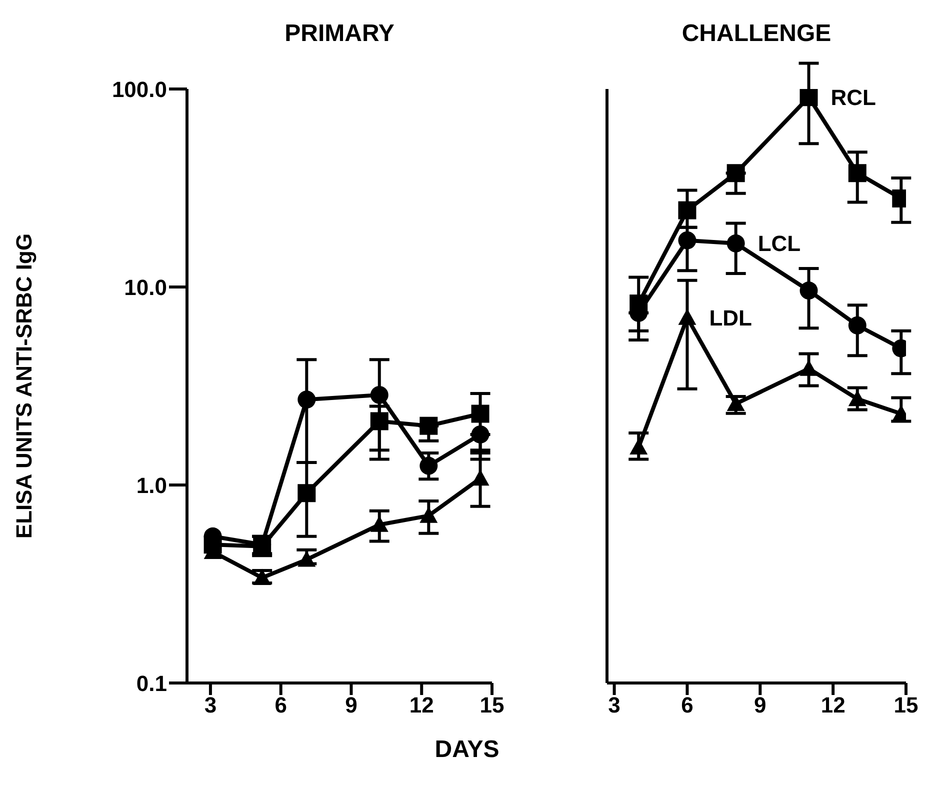  I want to click on annotation: LCL, so click(779, 243).